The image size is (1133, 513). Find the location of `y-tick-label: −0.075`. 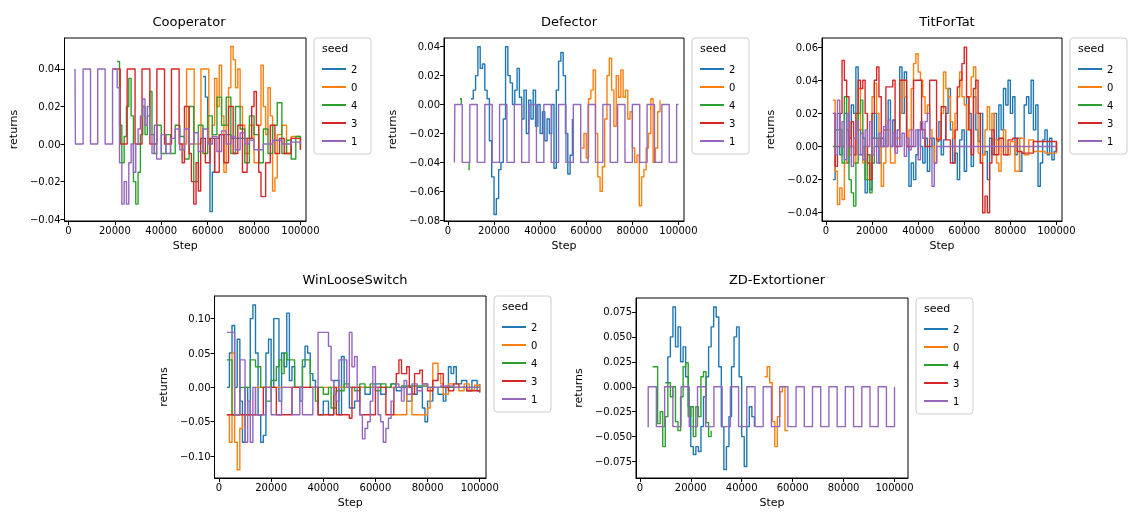

y-tick-label: −0.075 is located at coordinates (613, 462).